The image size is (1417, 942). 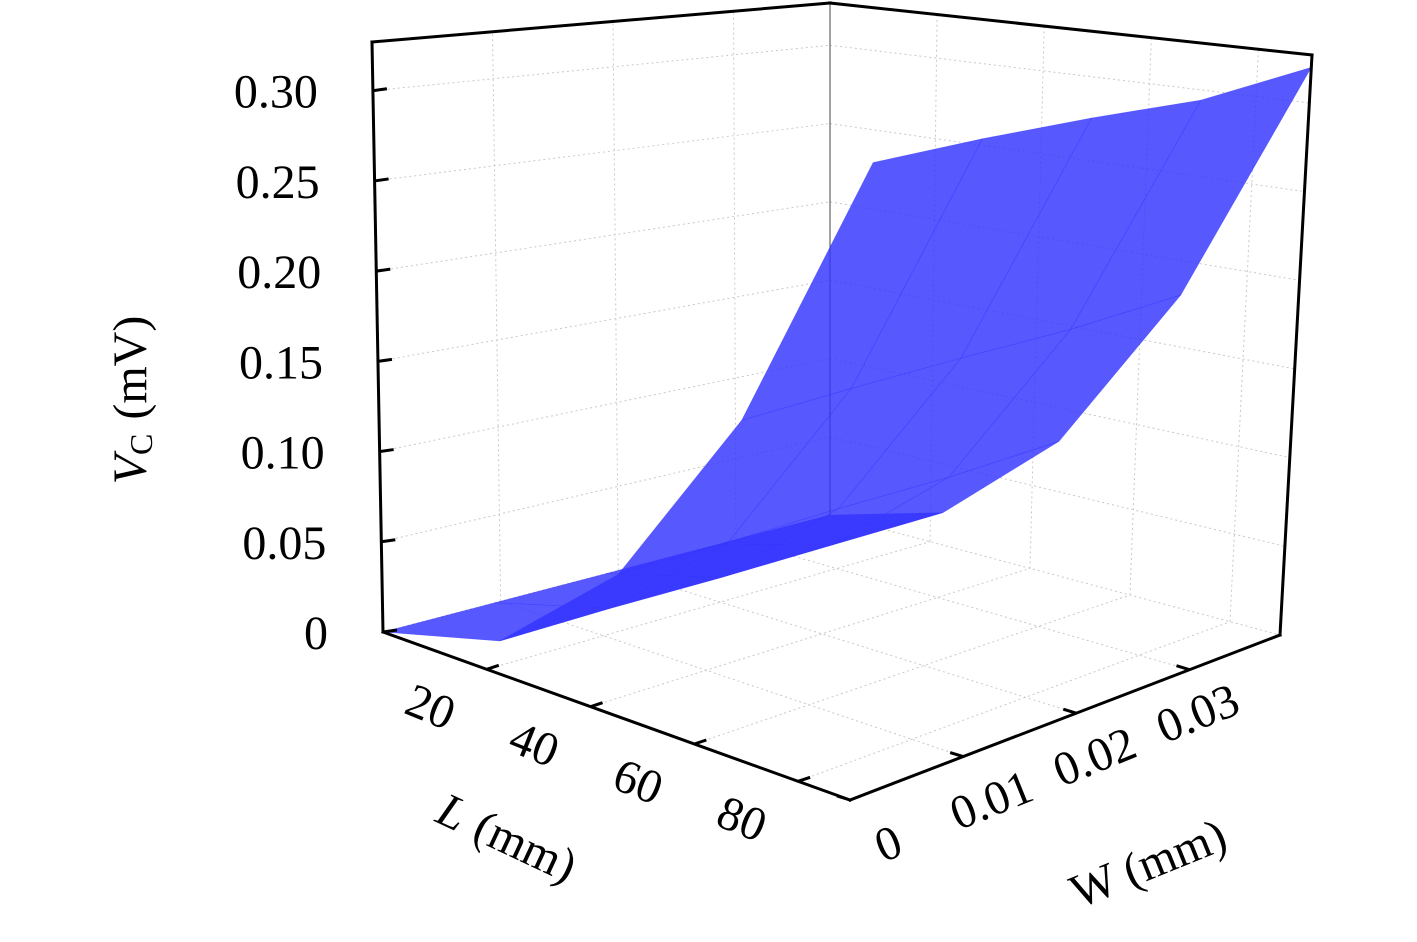 I want to click on y-tick-label: 0.03, so click(x=1198, y=713).